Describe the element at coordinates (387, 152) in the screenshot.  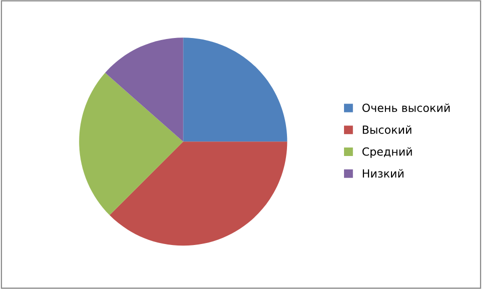
I see `legend-label: Средний` at that location.